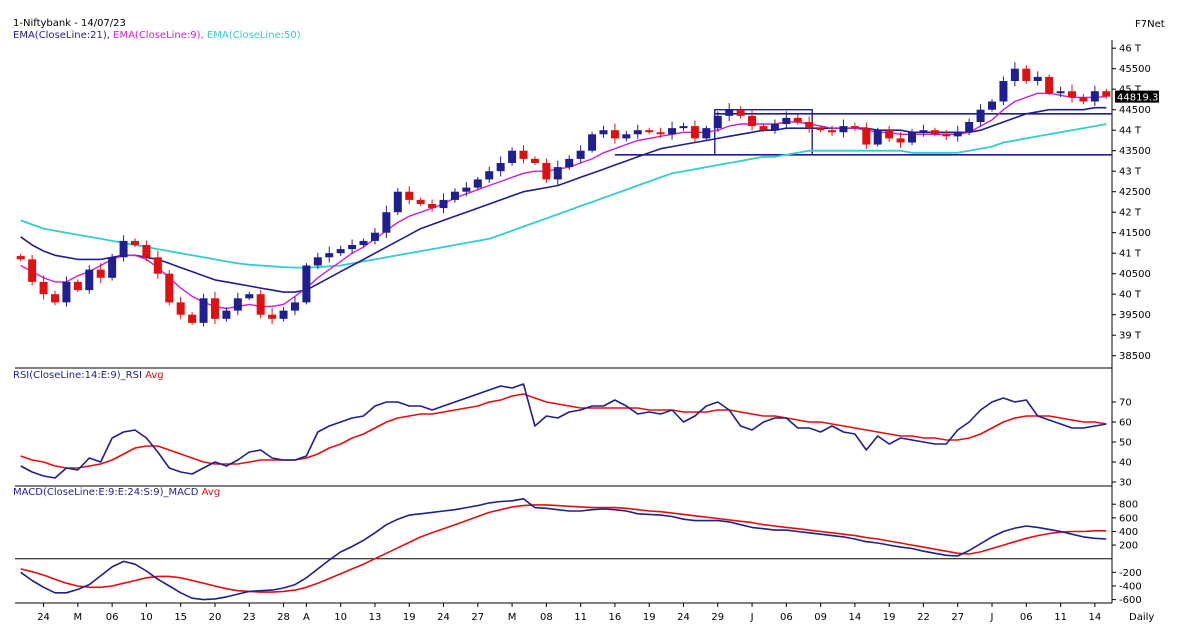 This screenshot has width=1181, height=630. Describe the element at coordinates (1130, 49) in the screenshot. I see `price-y-tick-label: 46 T` at that location.